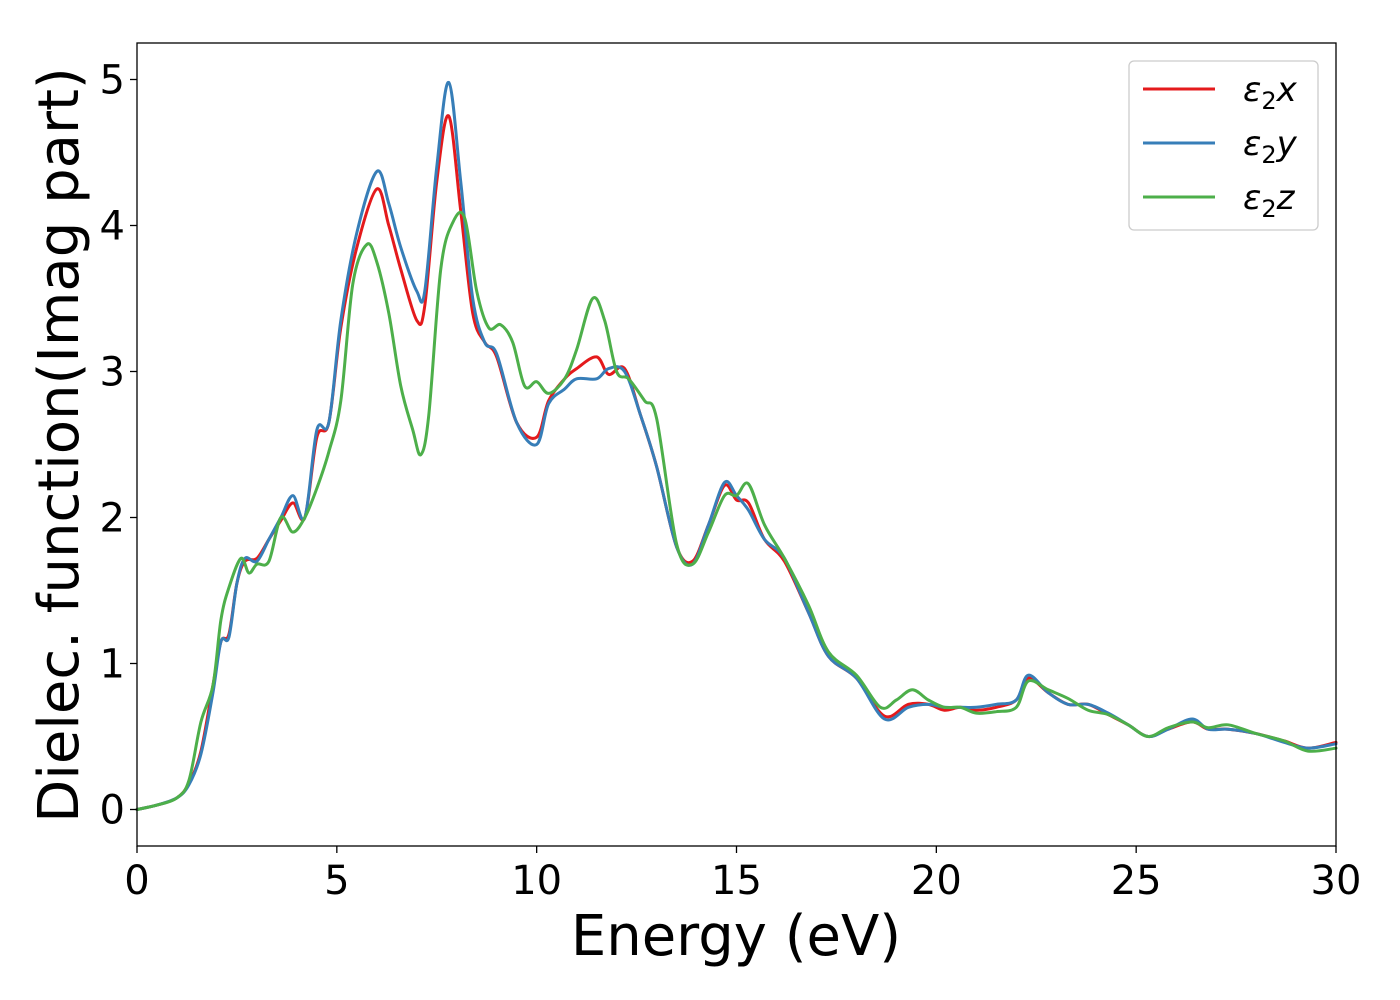  What do you see at coordinates (736, 936) in the screenshot?
I see `x-axis-title: Energy (eV)` at bounding box center [736, 936].